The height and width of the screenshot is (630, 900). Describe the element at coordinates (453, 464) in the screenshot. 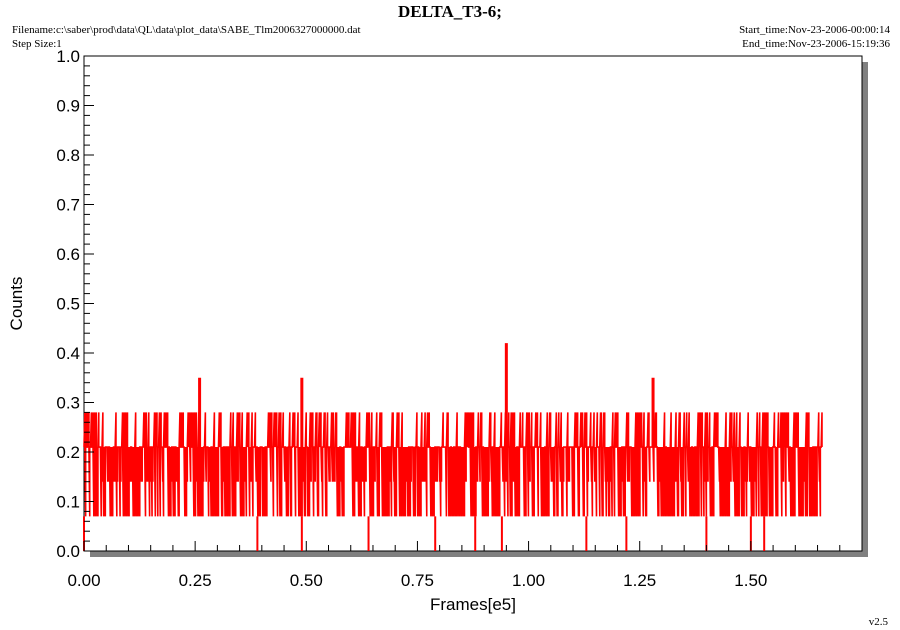

I see `series-line` at that location.